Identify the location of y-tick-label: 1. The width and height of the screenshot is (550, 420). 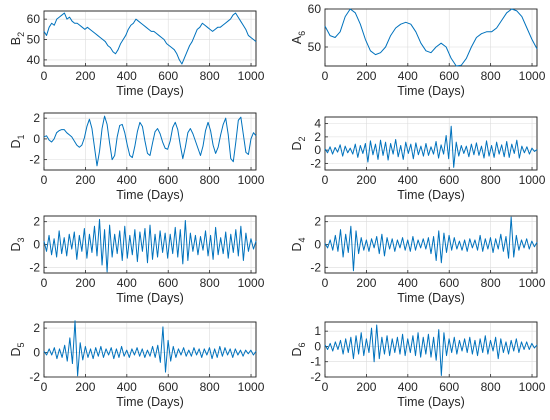
(317, 331).